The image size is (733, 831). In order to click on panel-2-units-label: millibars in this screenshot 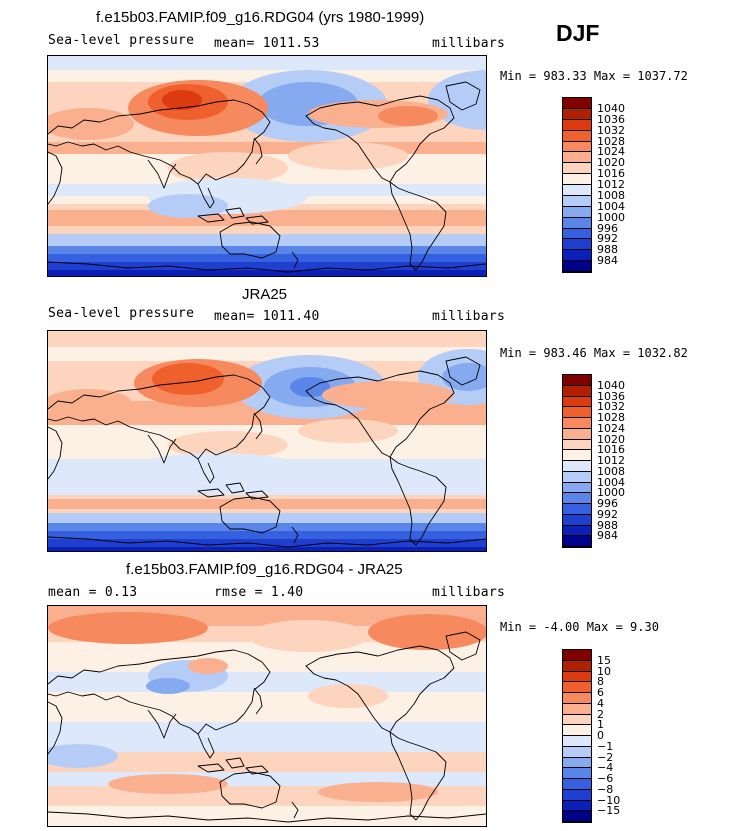, I will do `click(469, 316)`.